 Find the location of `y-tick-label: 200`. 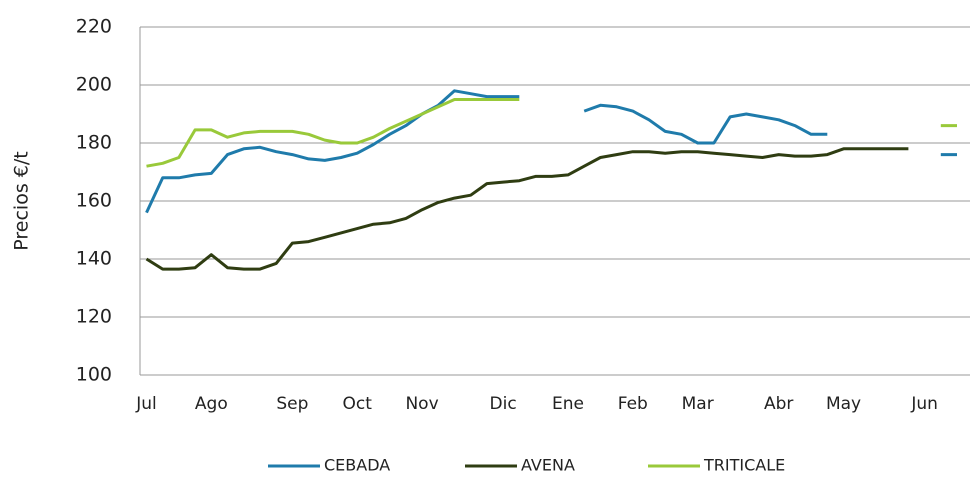

y-tick-label: 200 is located at coordinates (94, 85).